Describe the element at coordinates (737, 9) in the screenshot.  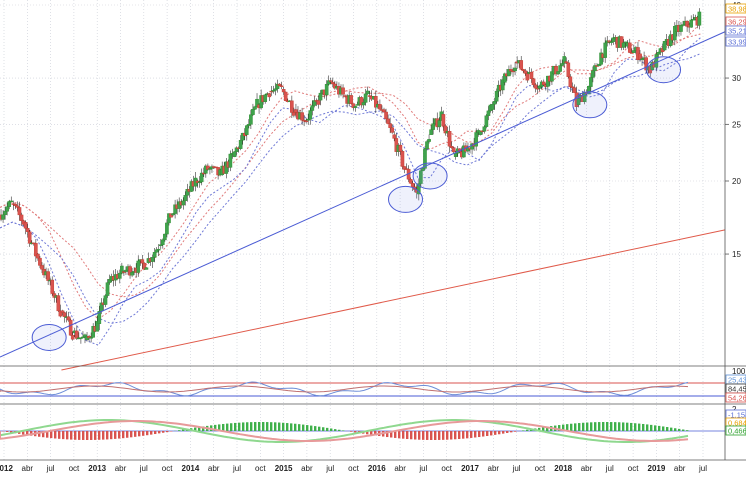
I see `price-badge-label: 38,98` at that location.